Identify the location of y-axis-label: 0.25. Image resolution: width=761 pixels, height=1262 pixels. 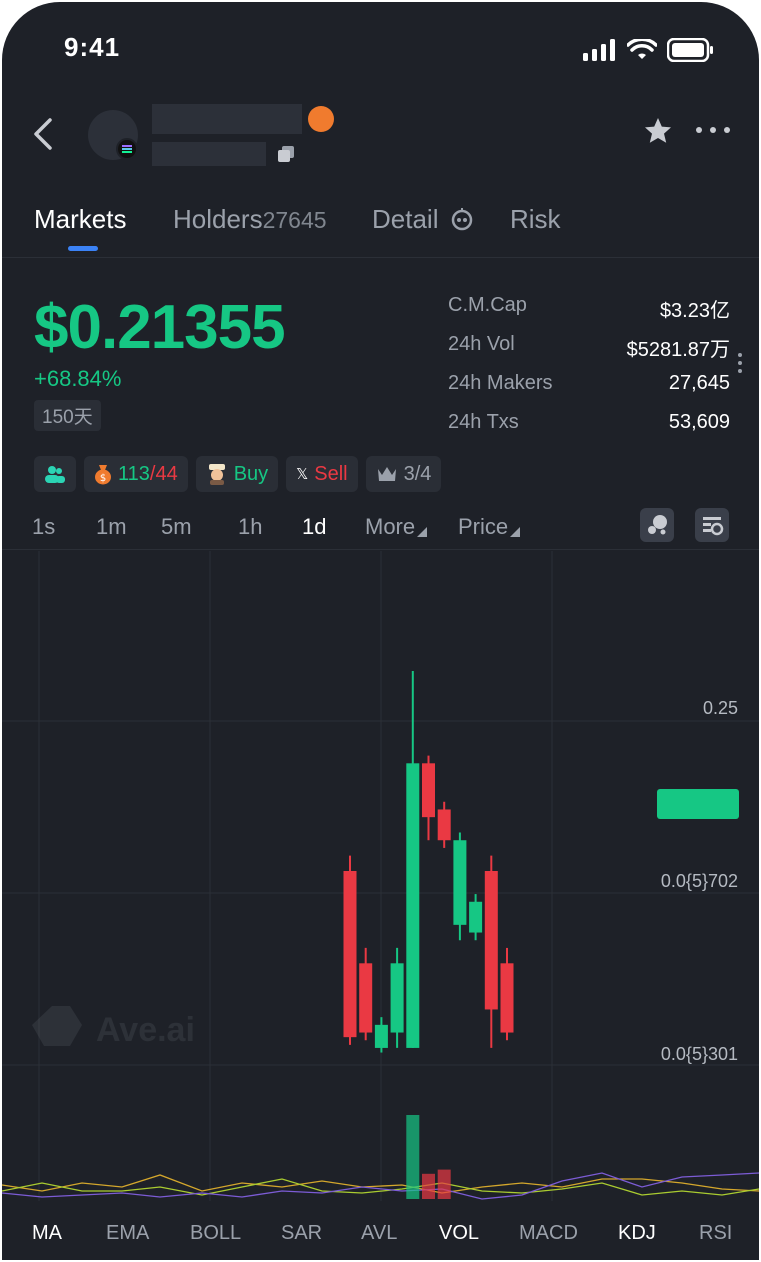
(720, 708).